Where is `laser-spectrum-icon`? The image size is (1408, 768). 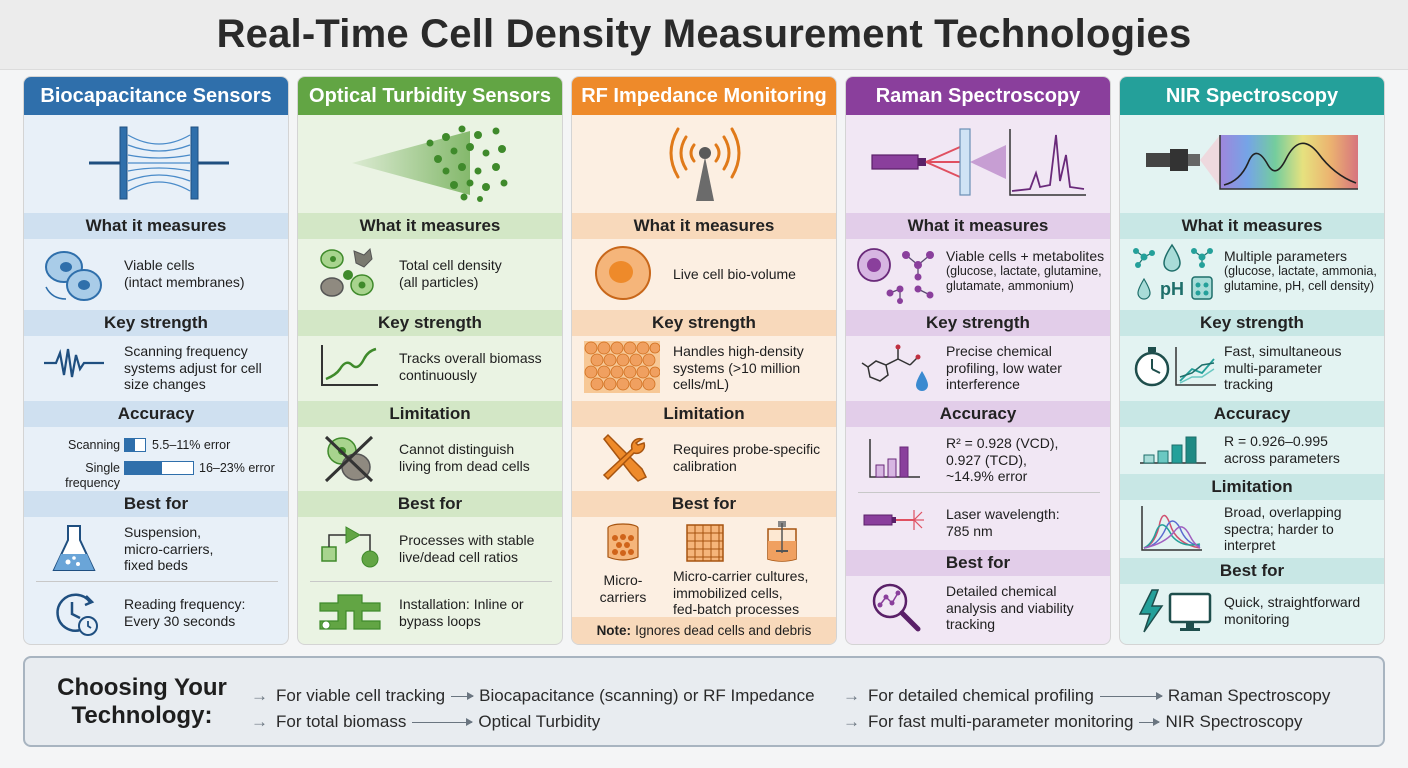
laser-spectrum-icon is located at coordinates (978, 162).